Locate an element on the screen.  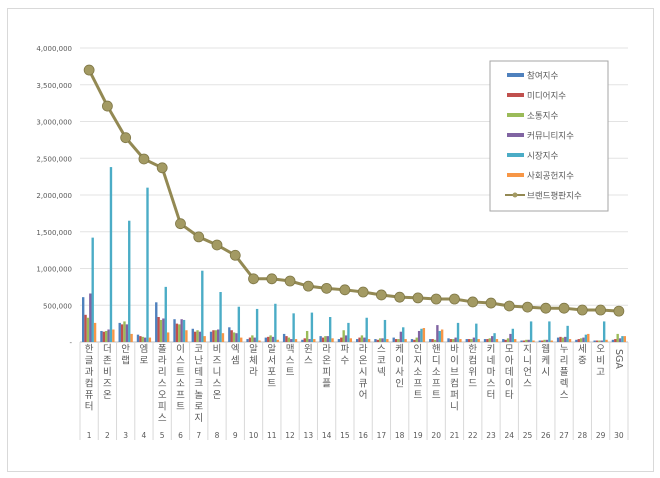
rank-label: 3 is located at coordinates (125, 435).